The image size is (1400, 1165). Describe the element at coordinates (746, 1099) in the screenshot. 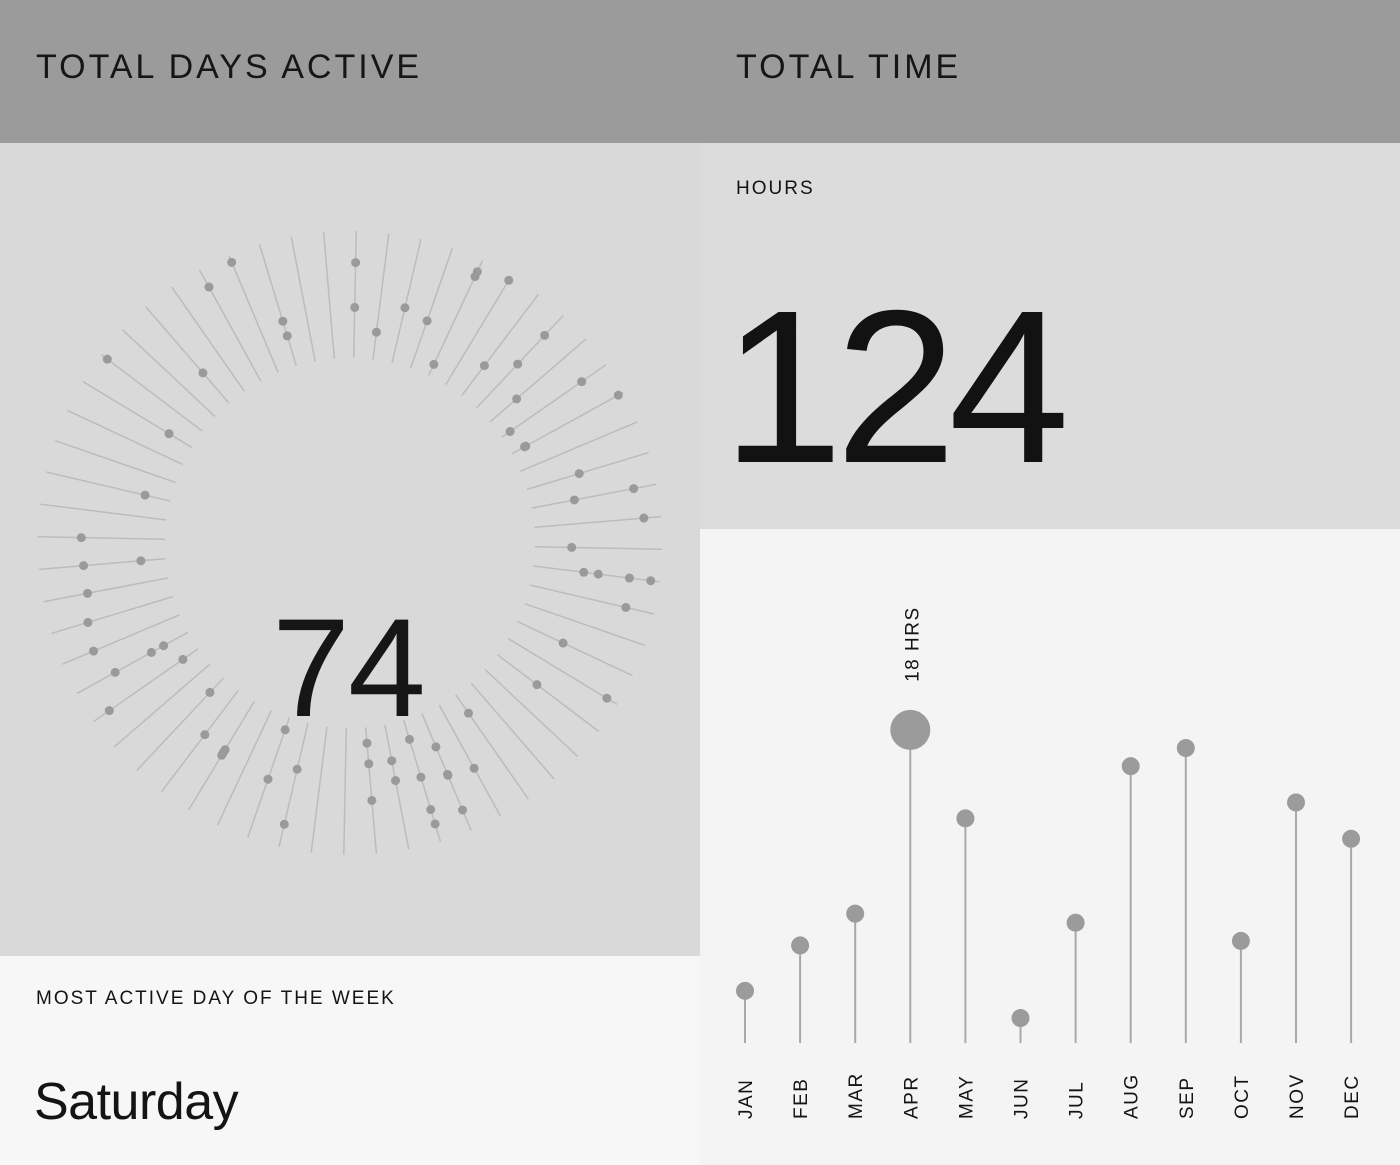

I see `month-label-jan: JAN` at that location.